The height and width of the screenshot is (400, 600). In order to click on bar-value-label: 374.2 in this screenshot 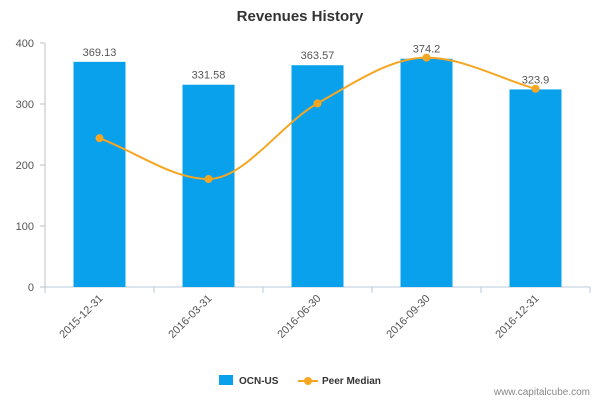, I will do `click(427, 50)`.